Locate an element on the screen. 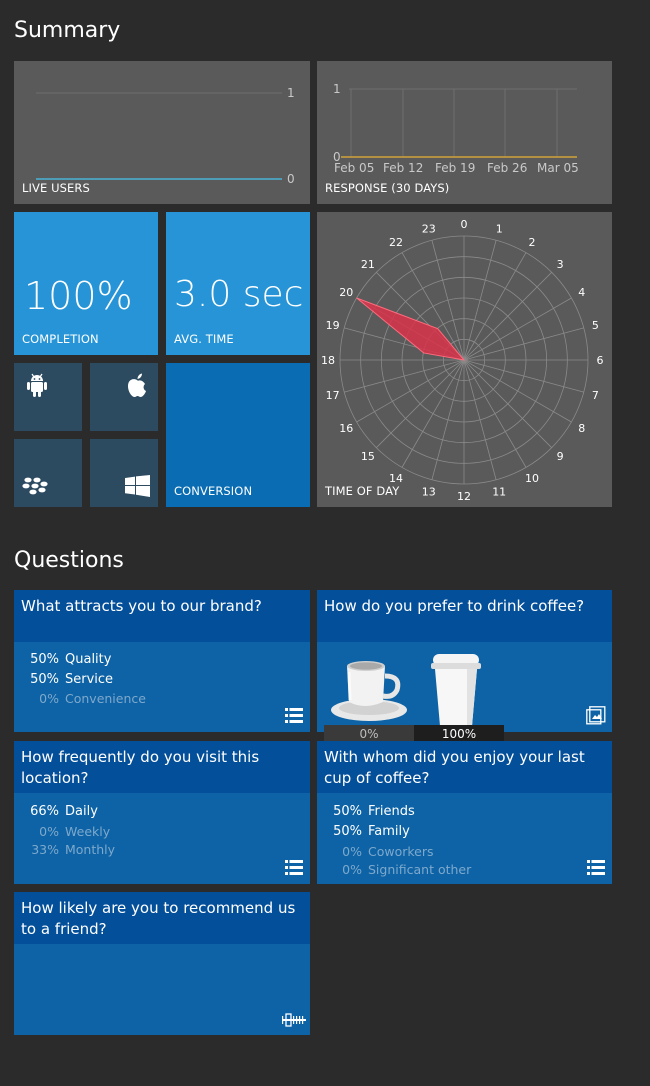 The height and width of the screenshot is (1086, 650). conversion-tile: CONVERSION is located at coordinates (238, 435).